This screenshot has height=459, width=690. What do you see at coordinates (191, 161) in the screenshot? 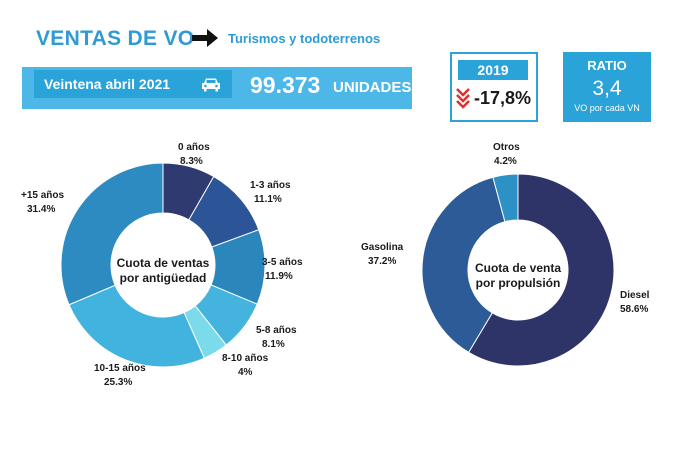
I see `age-label-0-value: 8.3%` at bounding box center [191, 161].